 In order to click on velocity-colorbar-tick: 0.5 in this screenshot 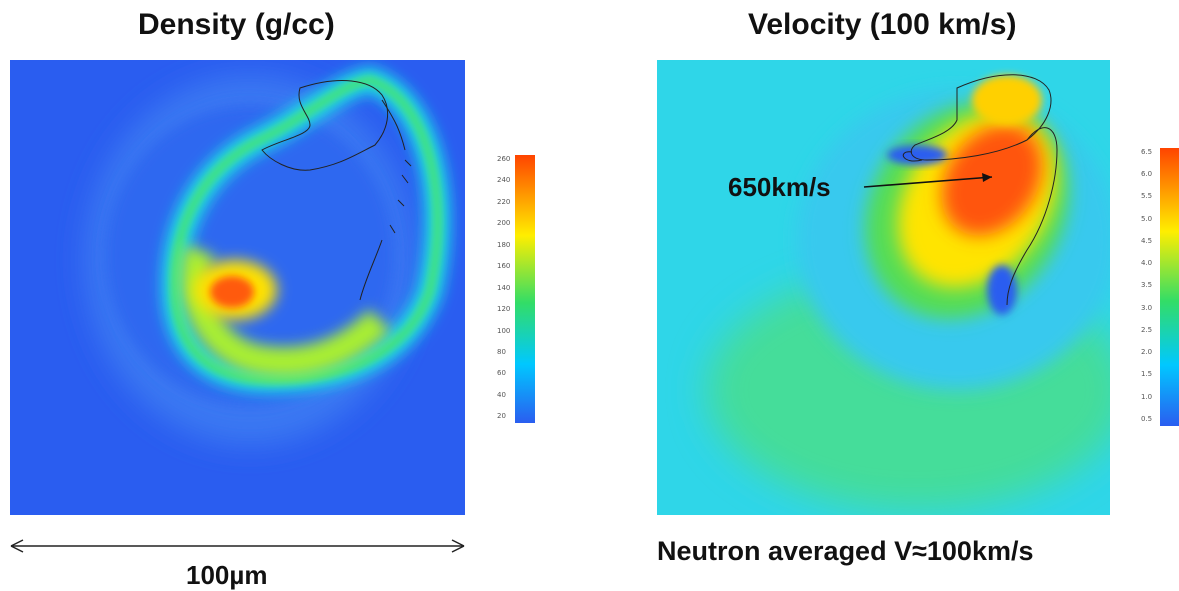, I will do `click(1147, 418)`.